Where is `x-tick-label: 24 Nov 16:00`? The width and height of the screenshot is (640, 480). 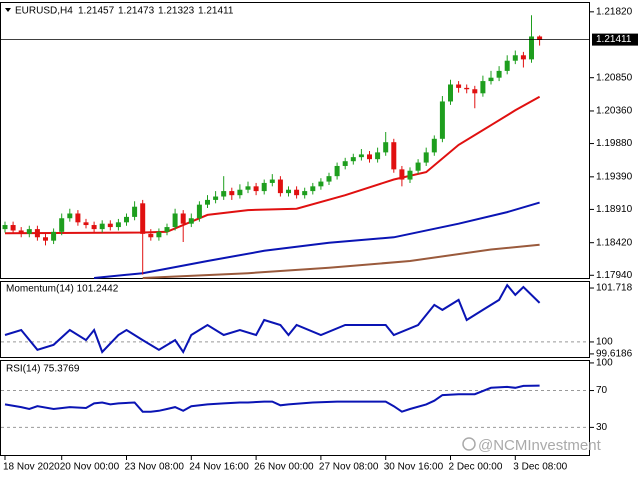 x-tick-label: 24 Nov 16:00 is located at coordinates (219, 467).